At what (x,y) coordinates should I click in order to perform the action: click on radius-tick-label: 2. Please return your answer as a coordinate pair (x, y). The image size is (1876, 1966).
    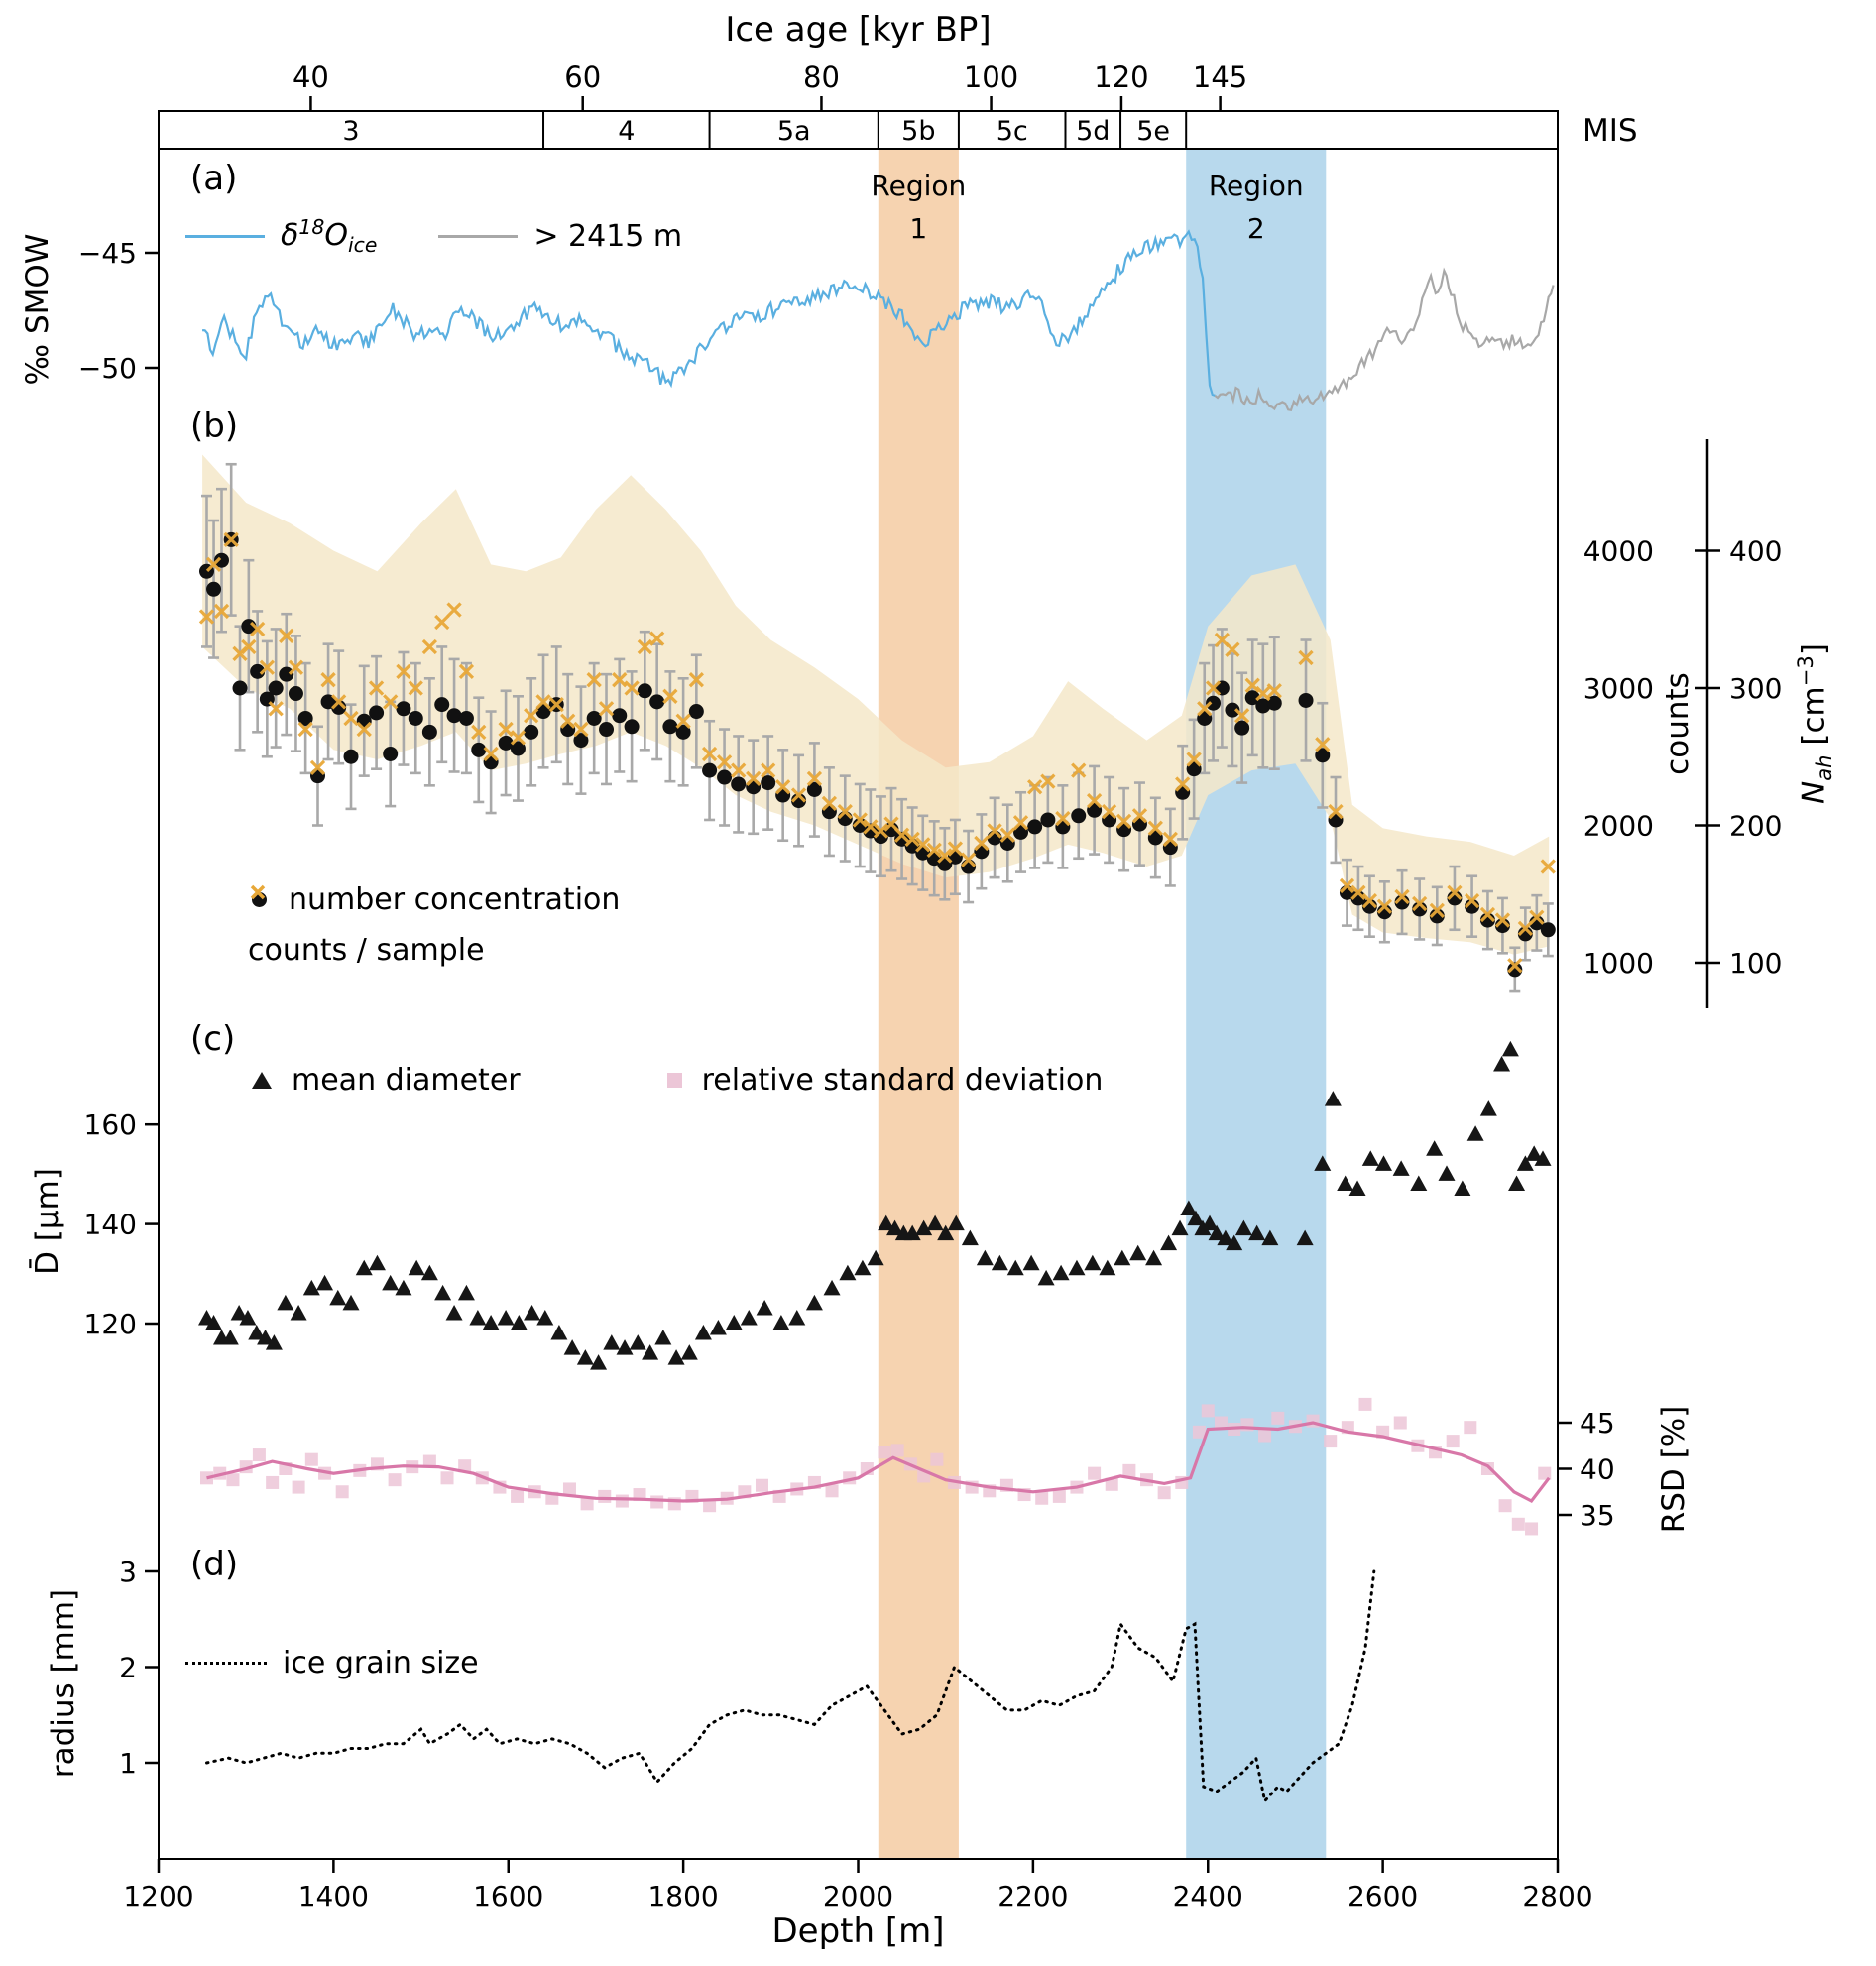
    Looking at the image, I should click on (128, 1668).